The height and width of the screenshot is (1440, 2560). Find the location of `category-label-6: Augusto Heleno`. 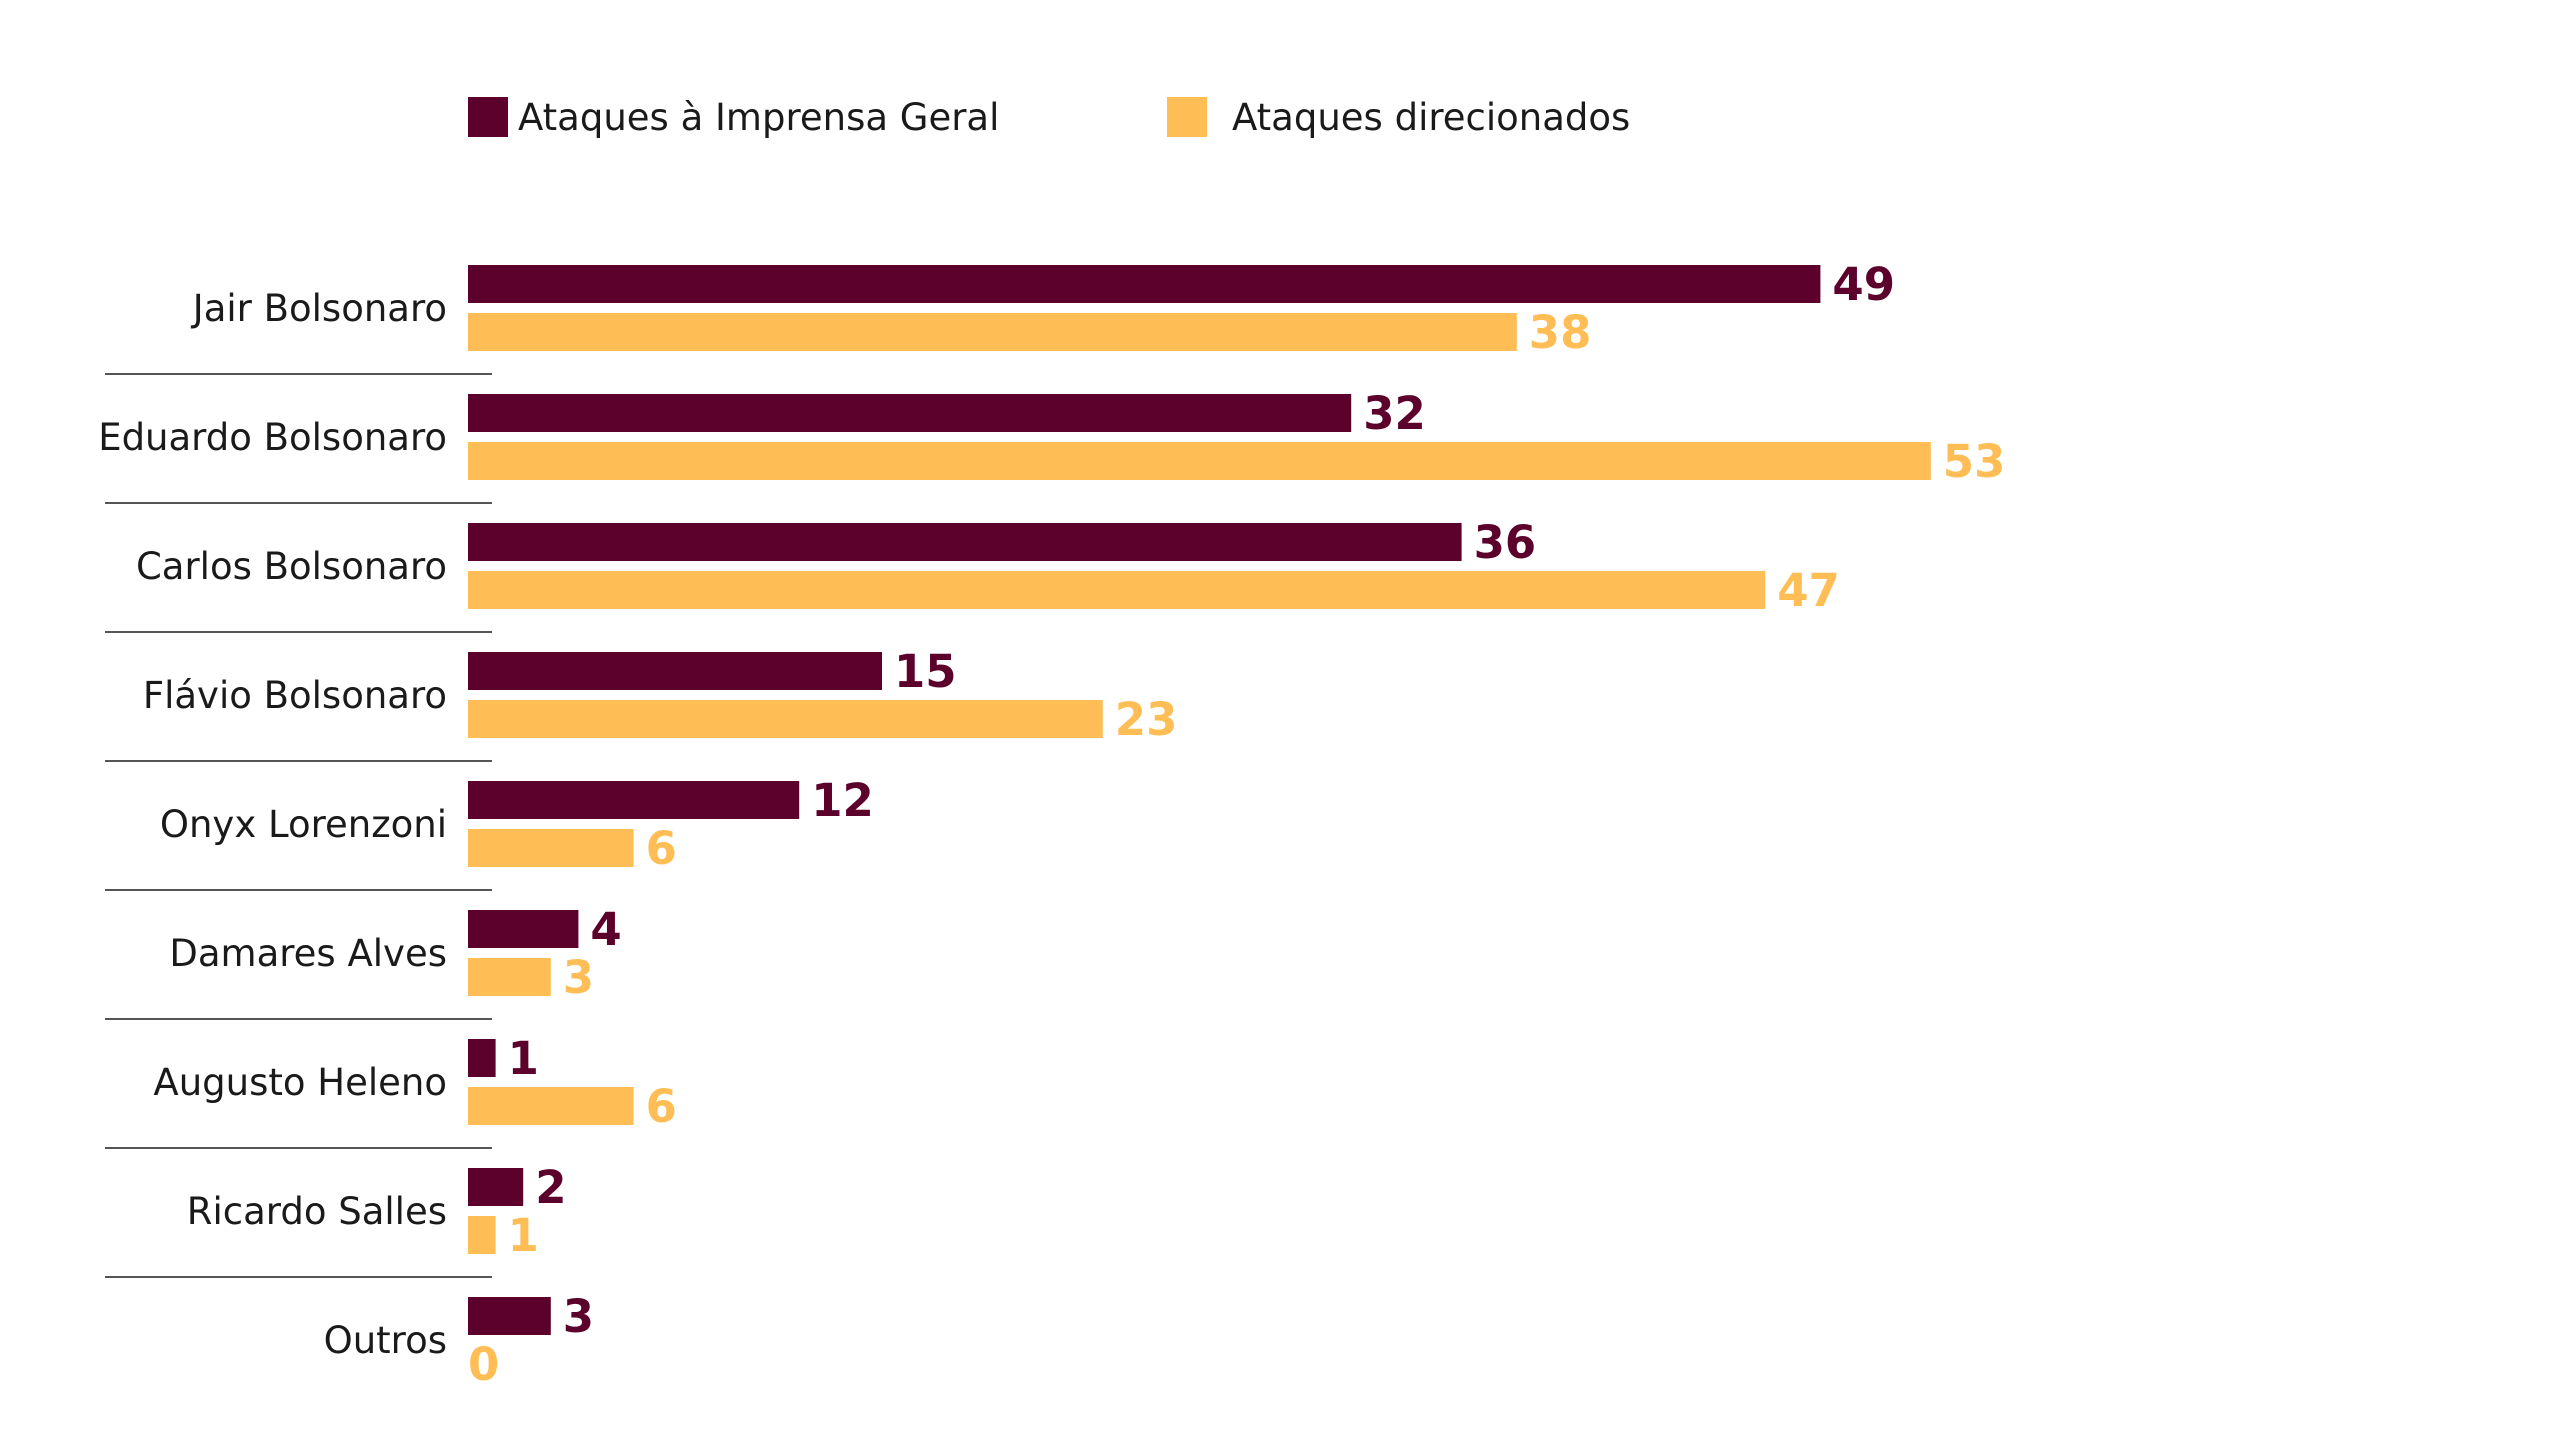

category-label-6: Augusto Heleno is located at coordinates (300, 1082).